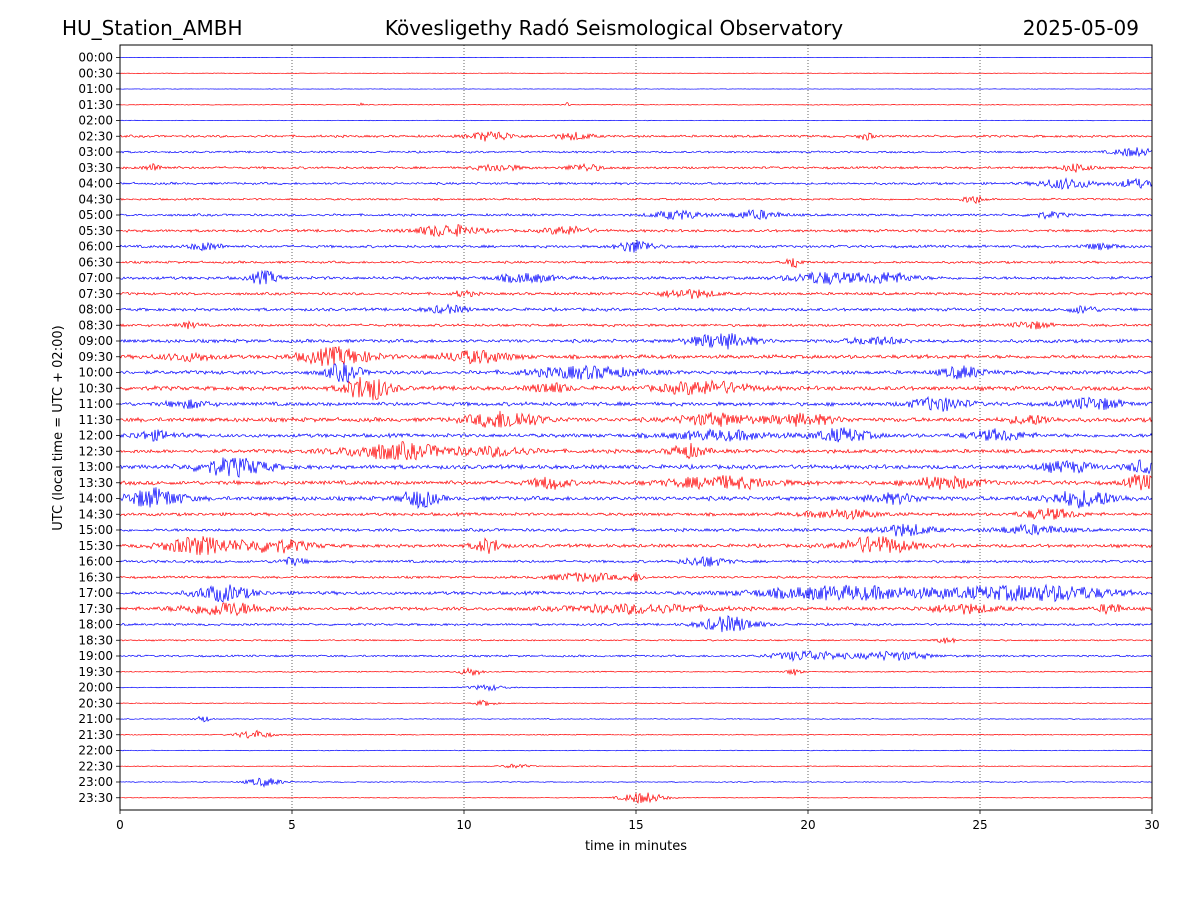  Describe the element at coordinates (95, 199) in the screenshot. I see `row-label: 04:30` at that location.